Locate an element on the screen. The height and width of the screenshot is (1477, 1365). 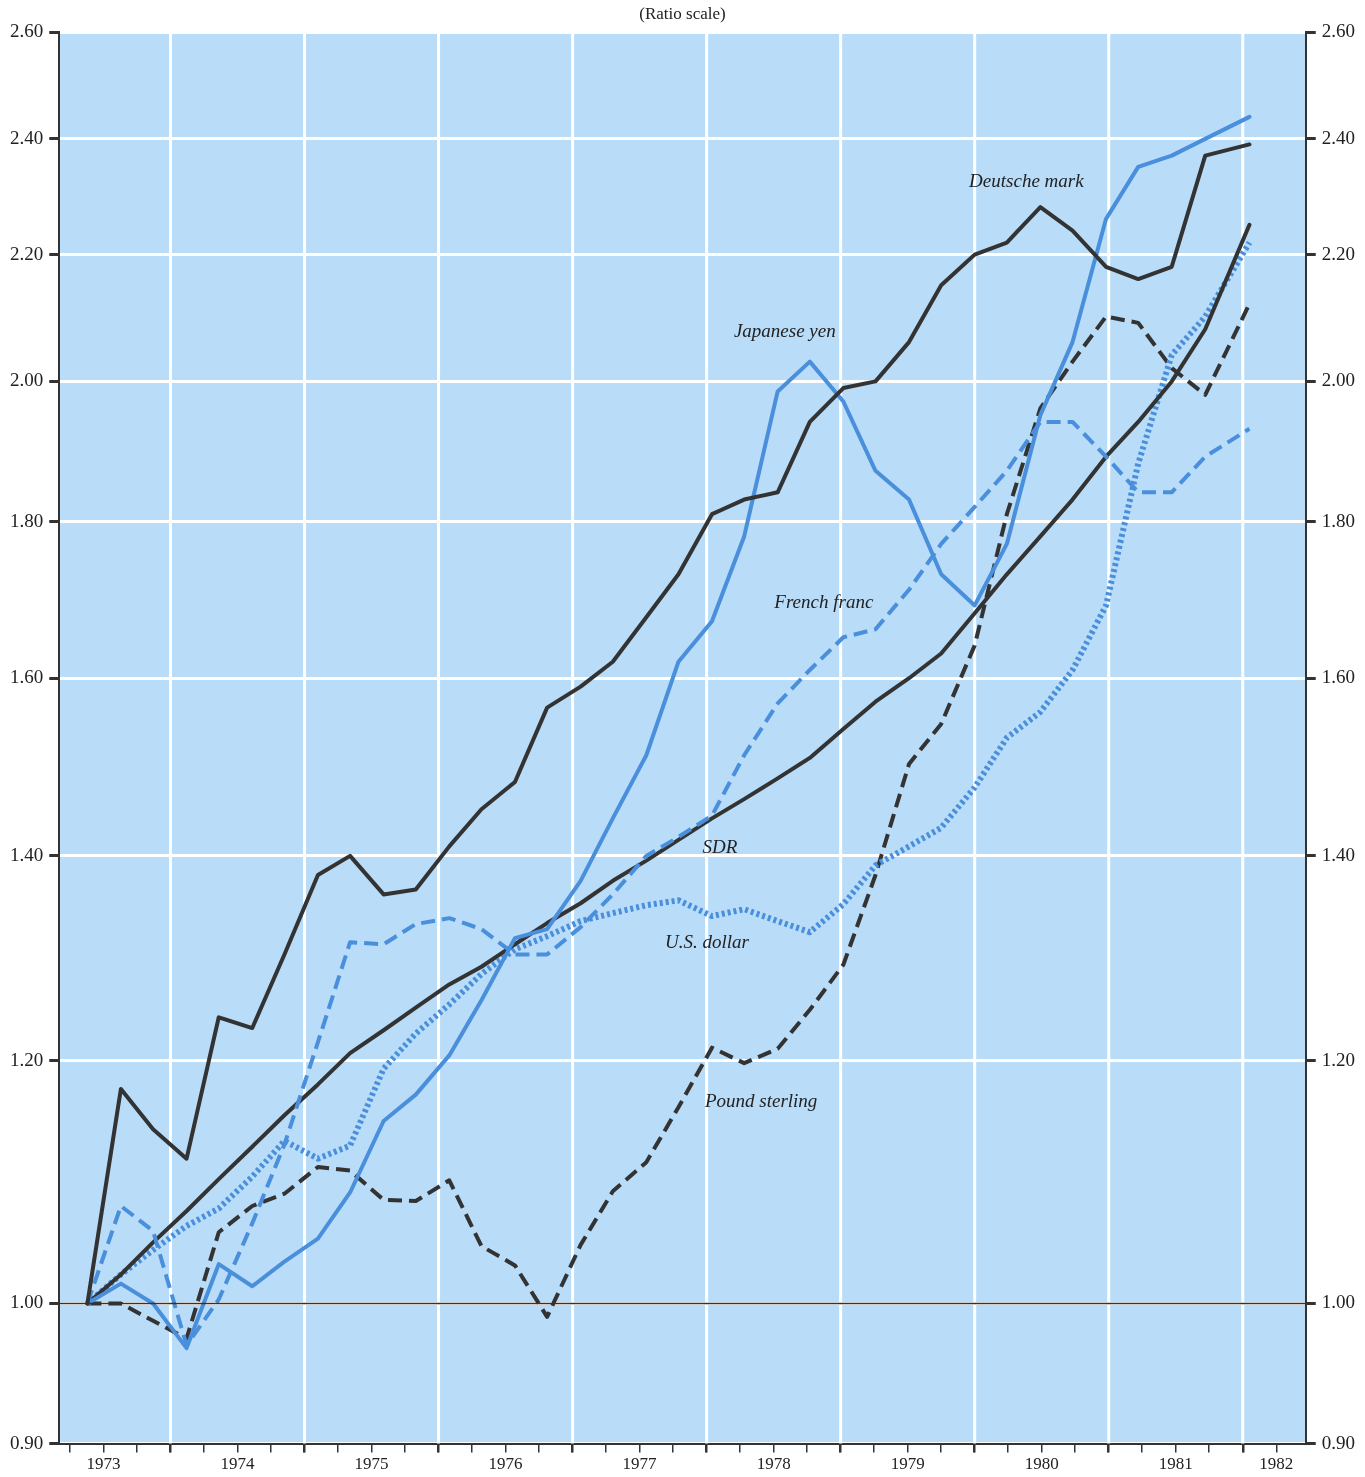
series-label: Japanese yen is located at coordinates (784, 330).